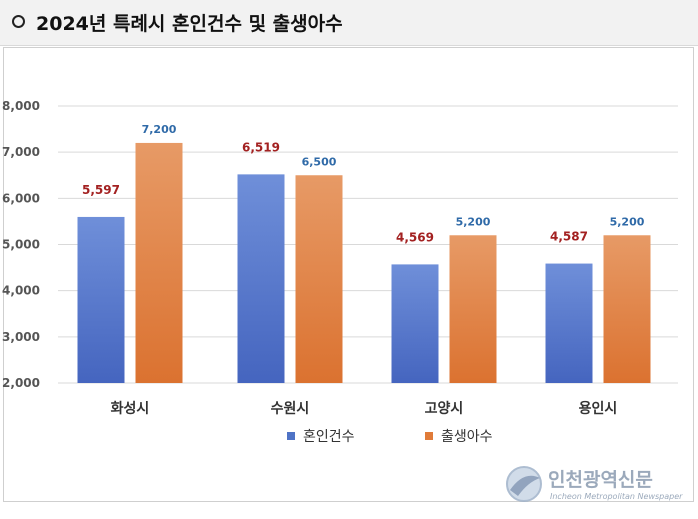 This screenshot has height=519, width=698. Describe the element at coordinates (21, 383) in the screenshot. I see `y-tick-label: 2,000` at that location.